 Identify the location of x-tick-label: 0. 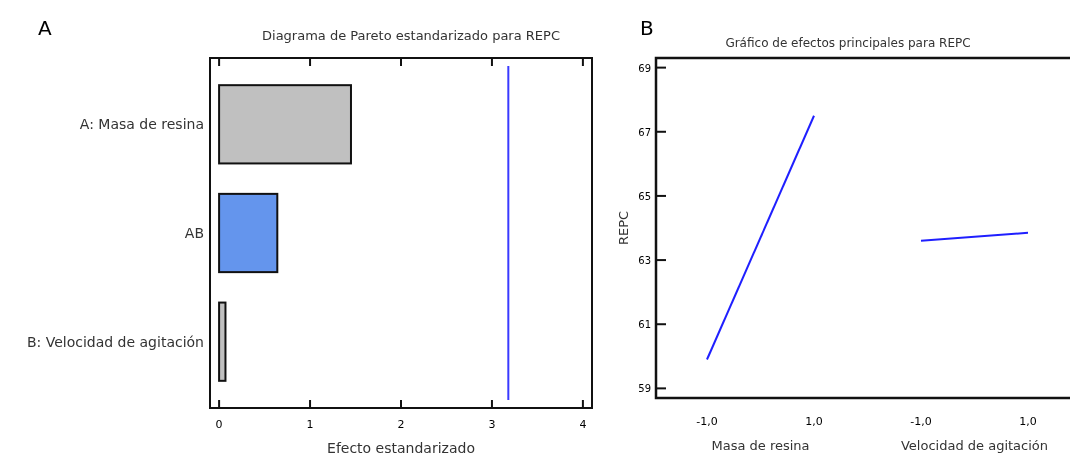
(219, 424).